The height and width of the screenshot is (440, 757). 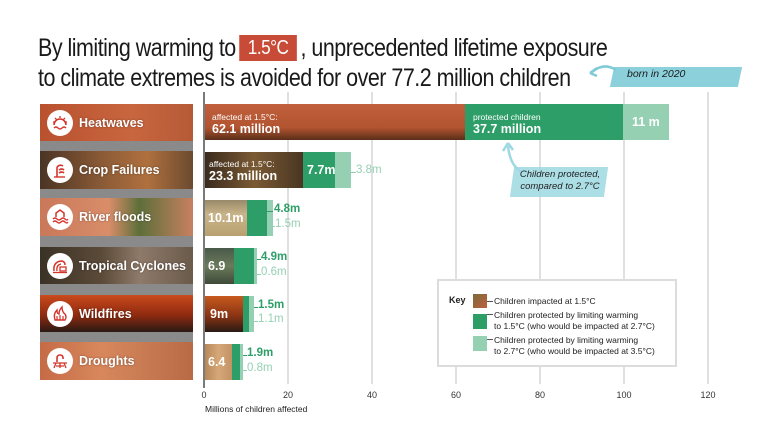 I want to click on annotation-line: compared to 2.7°C, so click(x=560, y=186).